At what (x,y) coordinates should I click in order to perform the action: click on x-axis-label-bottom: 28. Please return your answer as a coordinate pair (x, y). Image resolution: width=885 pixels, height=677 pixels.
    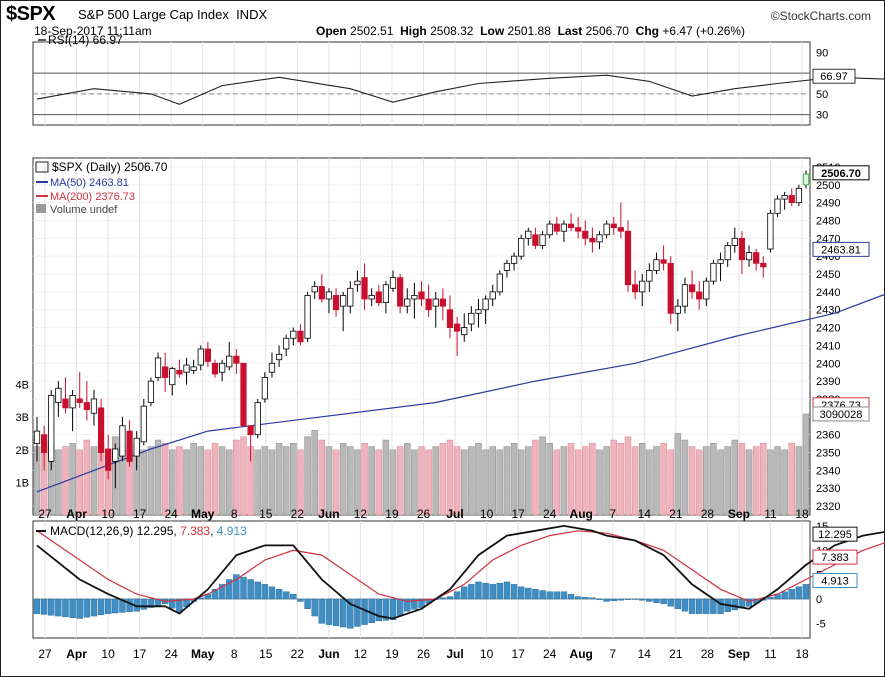
    Looking at the image, I should click on (708, 654).